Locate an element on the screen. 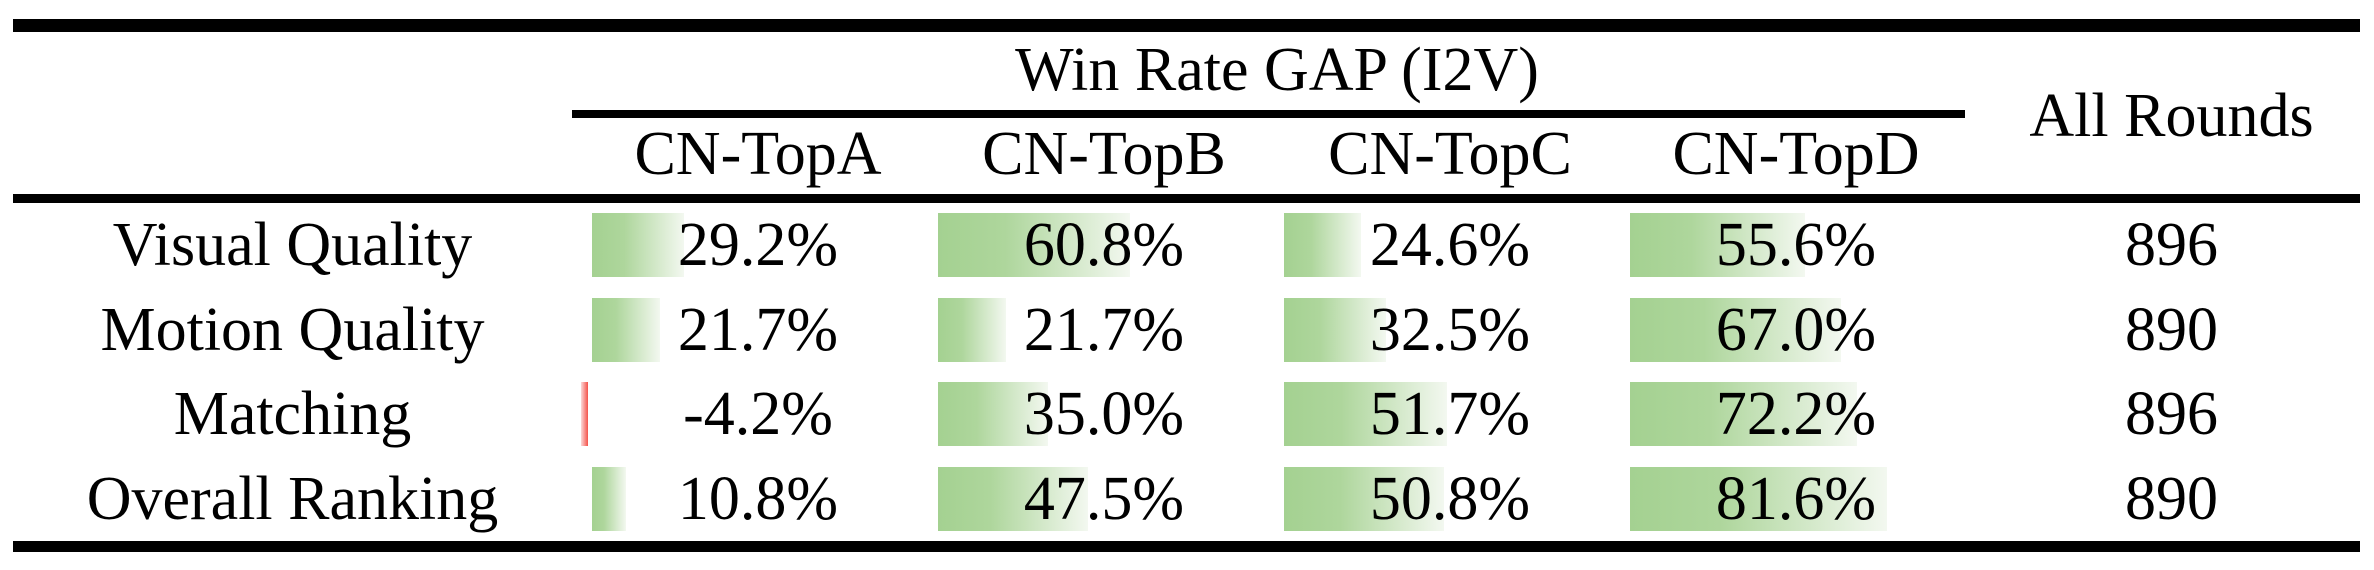 The image size is (2374, 570). cell-value: 24.6% is located at coordinates (1450, 245).